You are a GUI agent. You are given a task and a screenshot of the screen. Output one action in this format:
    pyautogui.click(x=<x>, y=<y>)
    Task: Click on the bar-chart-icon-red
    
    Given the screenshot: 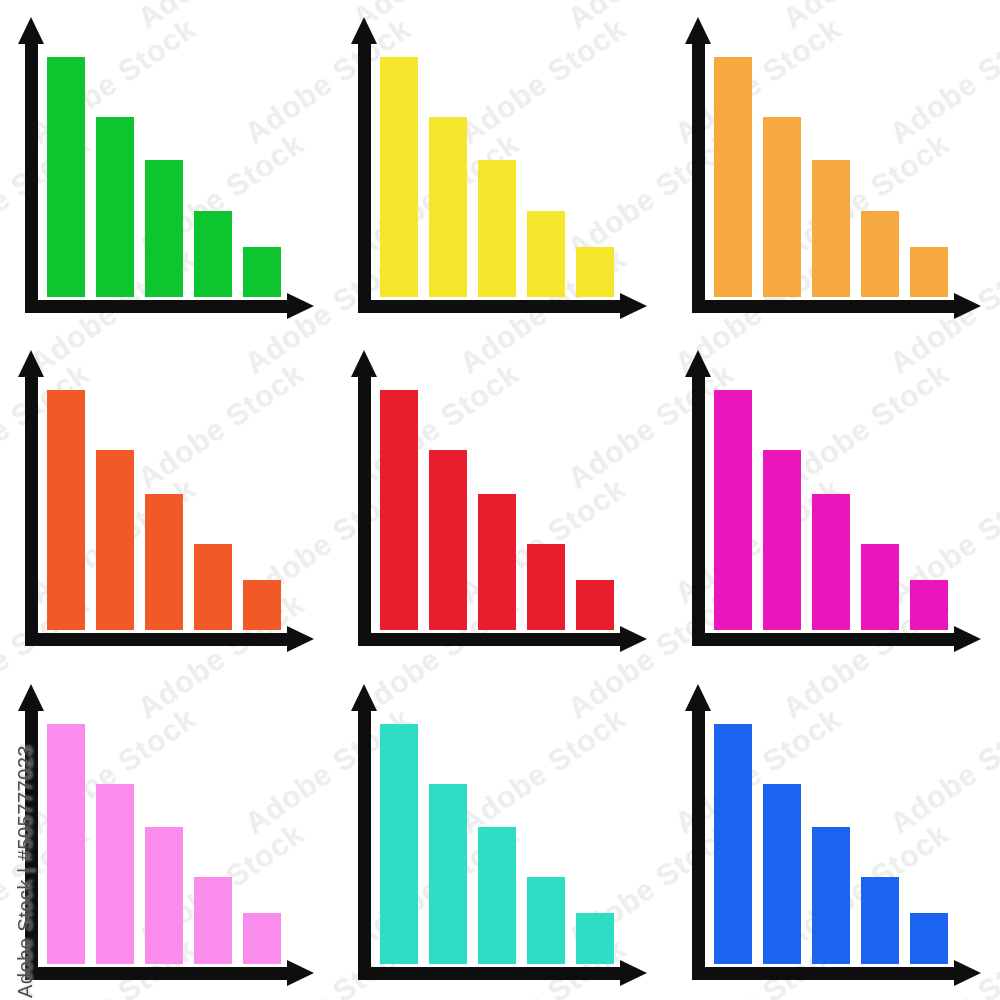 What is the action you would take?
    pyautogui.click(x=499, y=499)
    